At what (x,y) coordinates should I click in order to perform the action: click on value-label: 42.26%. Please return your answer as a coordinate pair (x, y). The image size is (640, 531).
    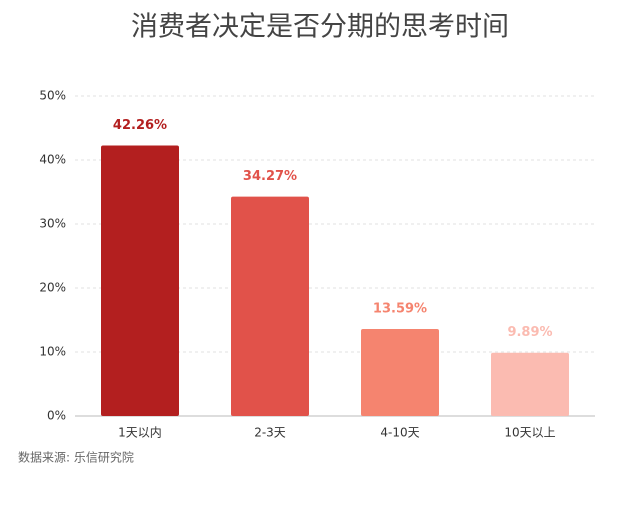
    Looking at the image, I should click on (140, 125).